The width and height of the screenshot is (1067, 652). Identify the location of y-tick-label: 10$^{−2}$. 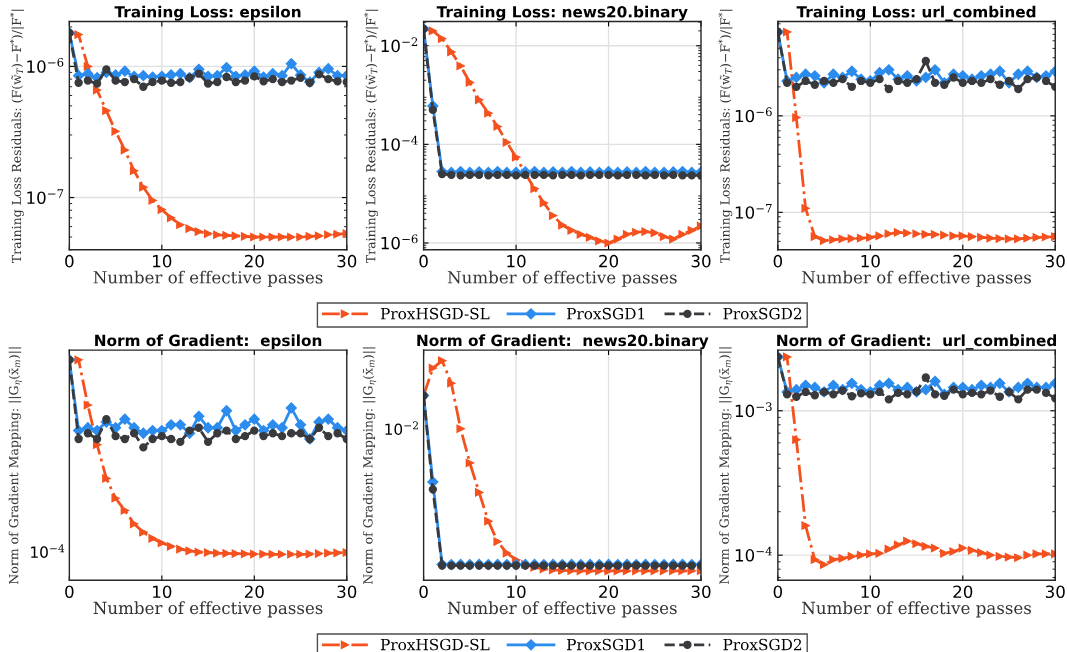
(399, 45).